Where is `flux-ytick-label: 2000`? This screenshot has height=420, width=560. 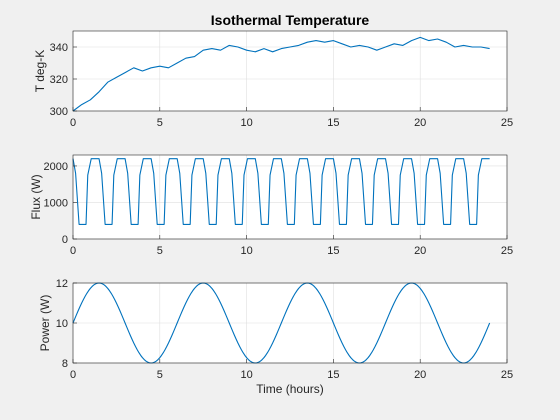
flux-ytick-label: 2000 is located at coordinates (56, 167).